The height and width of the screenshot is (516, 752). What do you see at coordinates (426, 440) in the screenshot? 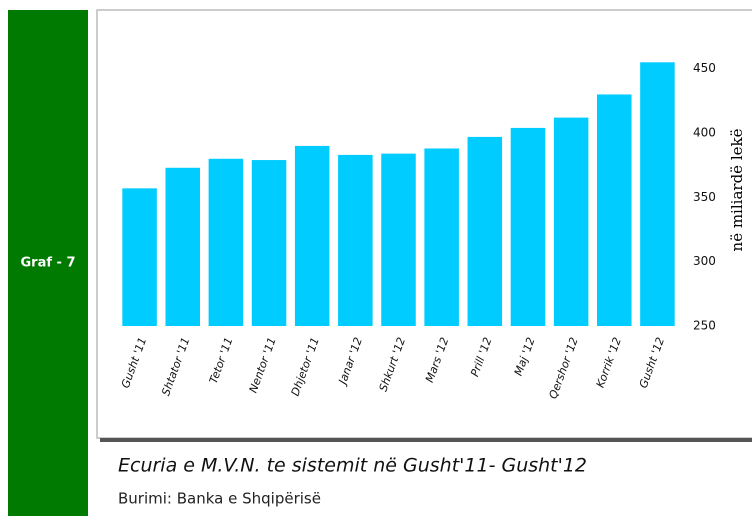
I see `panel-shadow` at bounding box center [426, 440].